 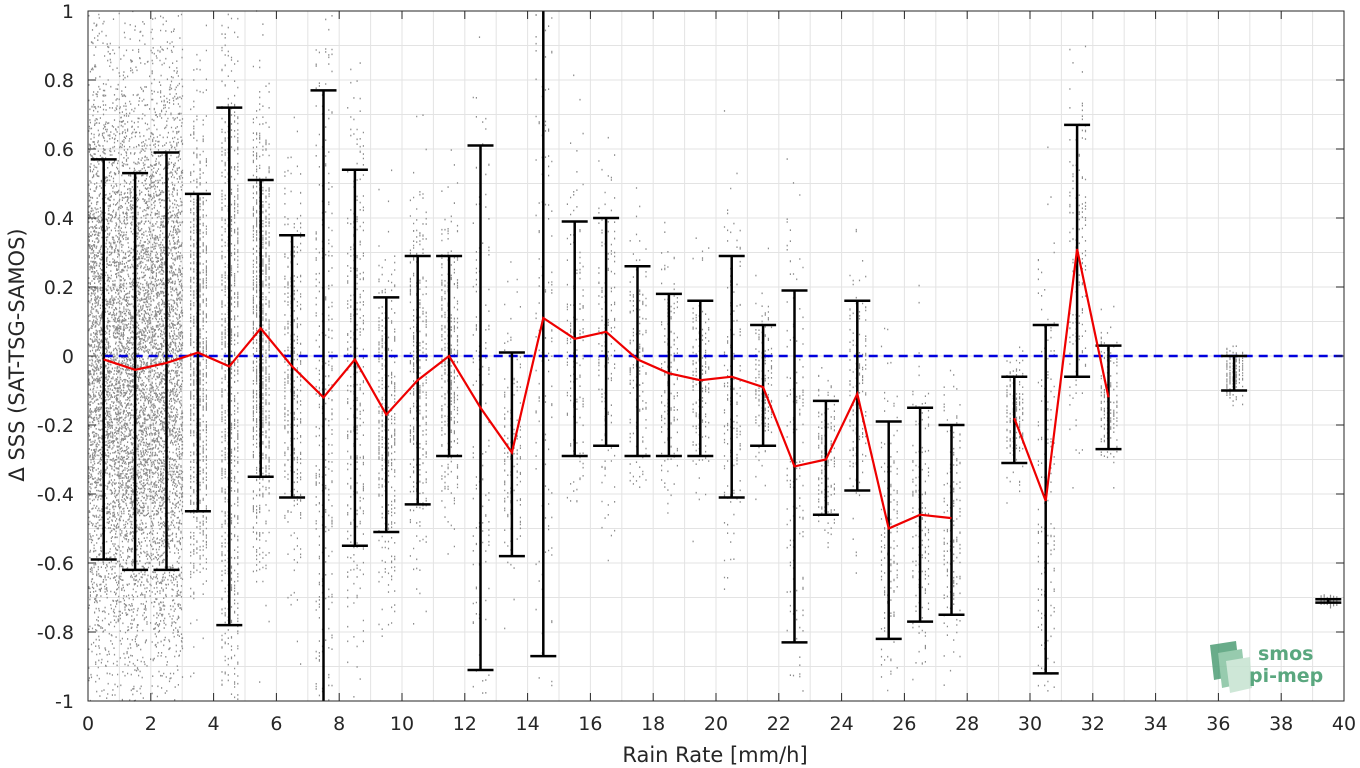 I want to click on mean-line-segment, so click(x=1061, y=375).